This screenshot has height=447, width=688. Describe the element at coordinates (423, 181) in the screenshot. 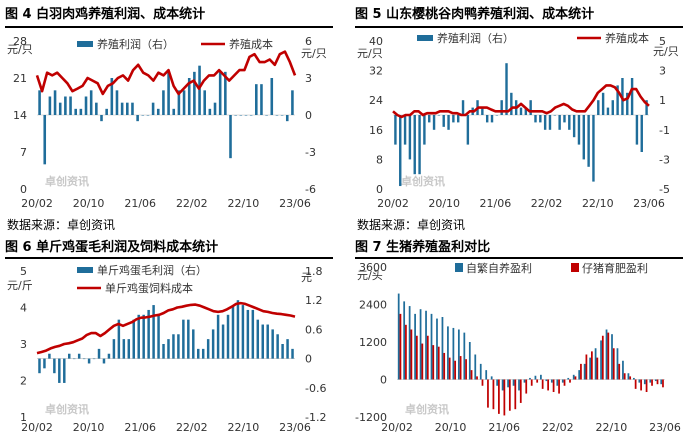

I see `watermark: 卓创资讯` at that location.